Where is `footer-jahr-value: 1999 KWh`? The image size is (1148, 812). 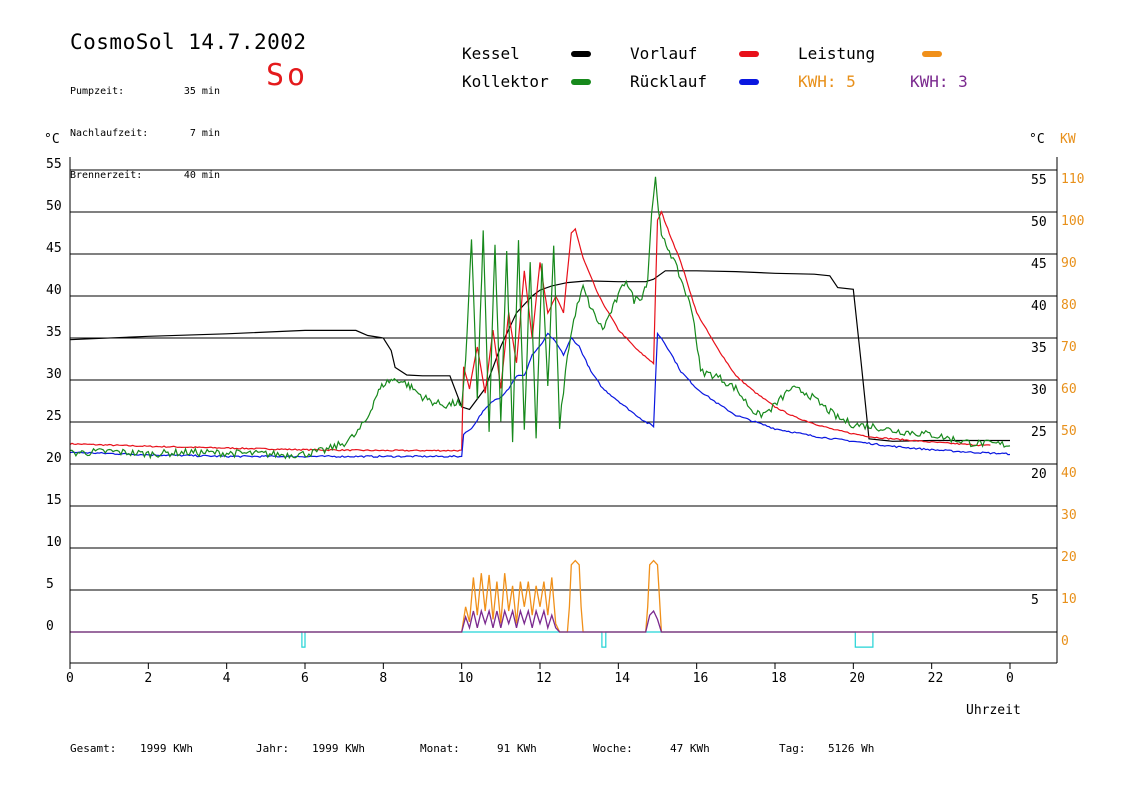 footer-jahr-value: 1999 KWh is located at coordinates (338, 748).